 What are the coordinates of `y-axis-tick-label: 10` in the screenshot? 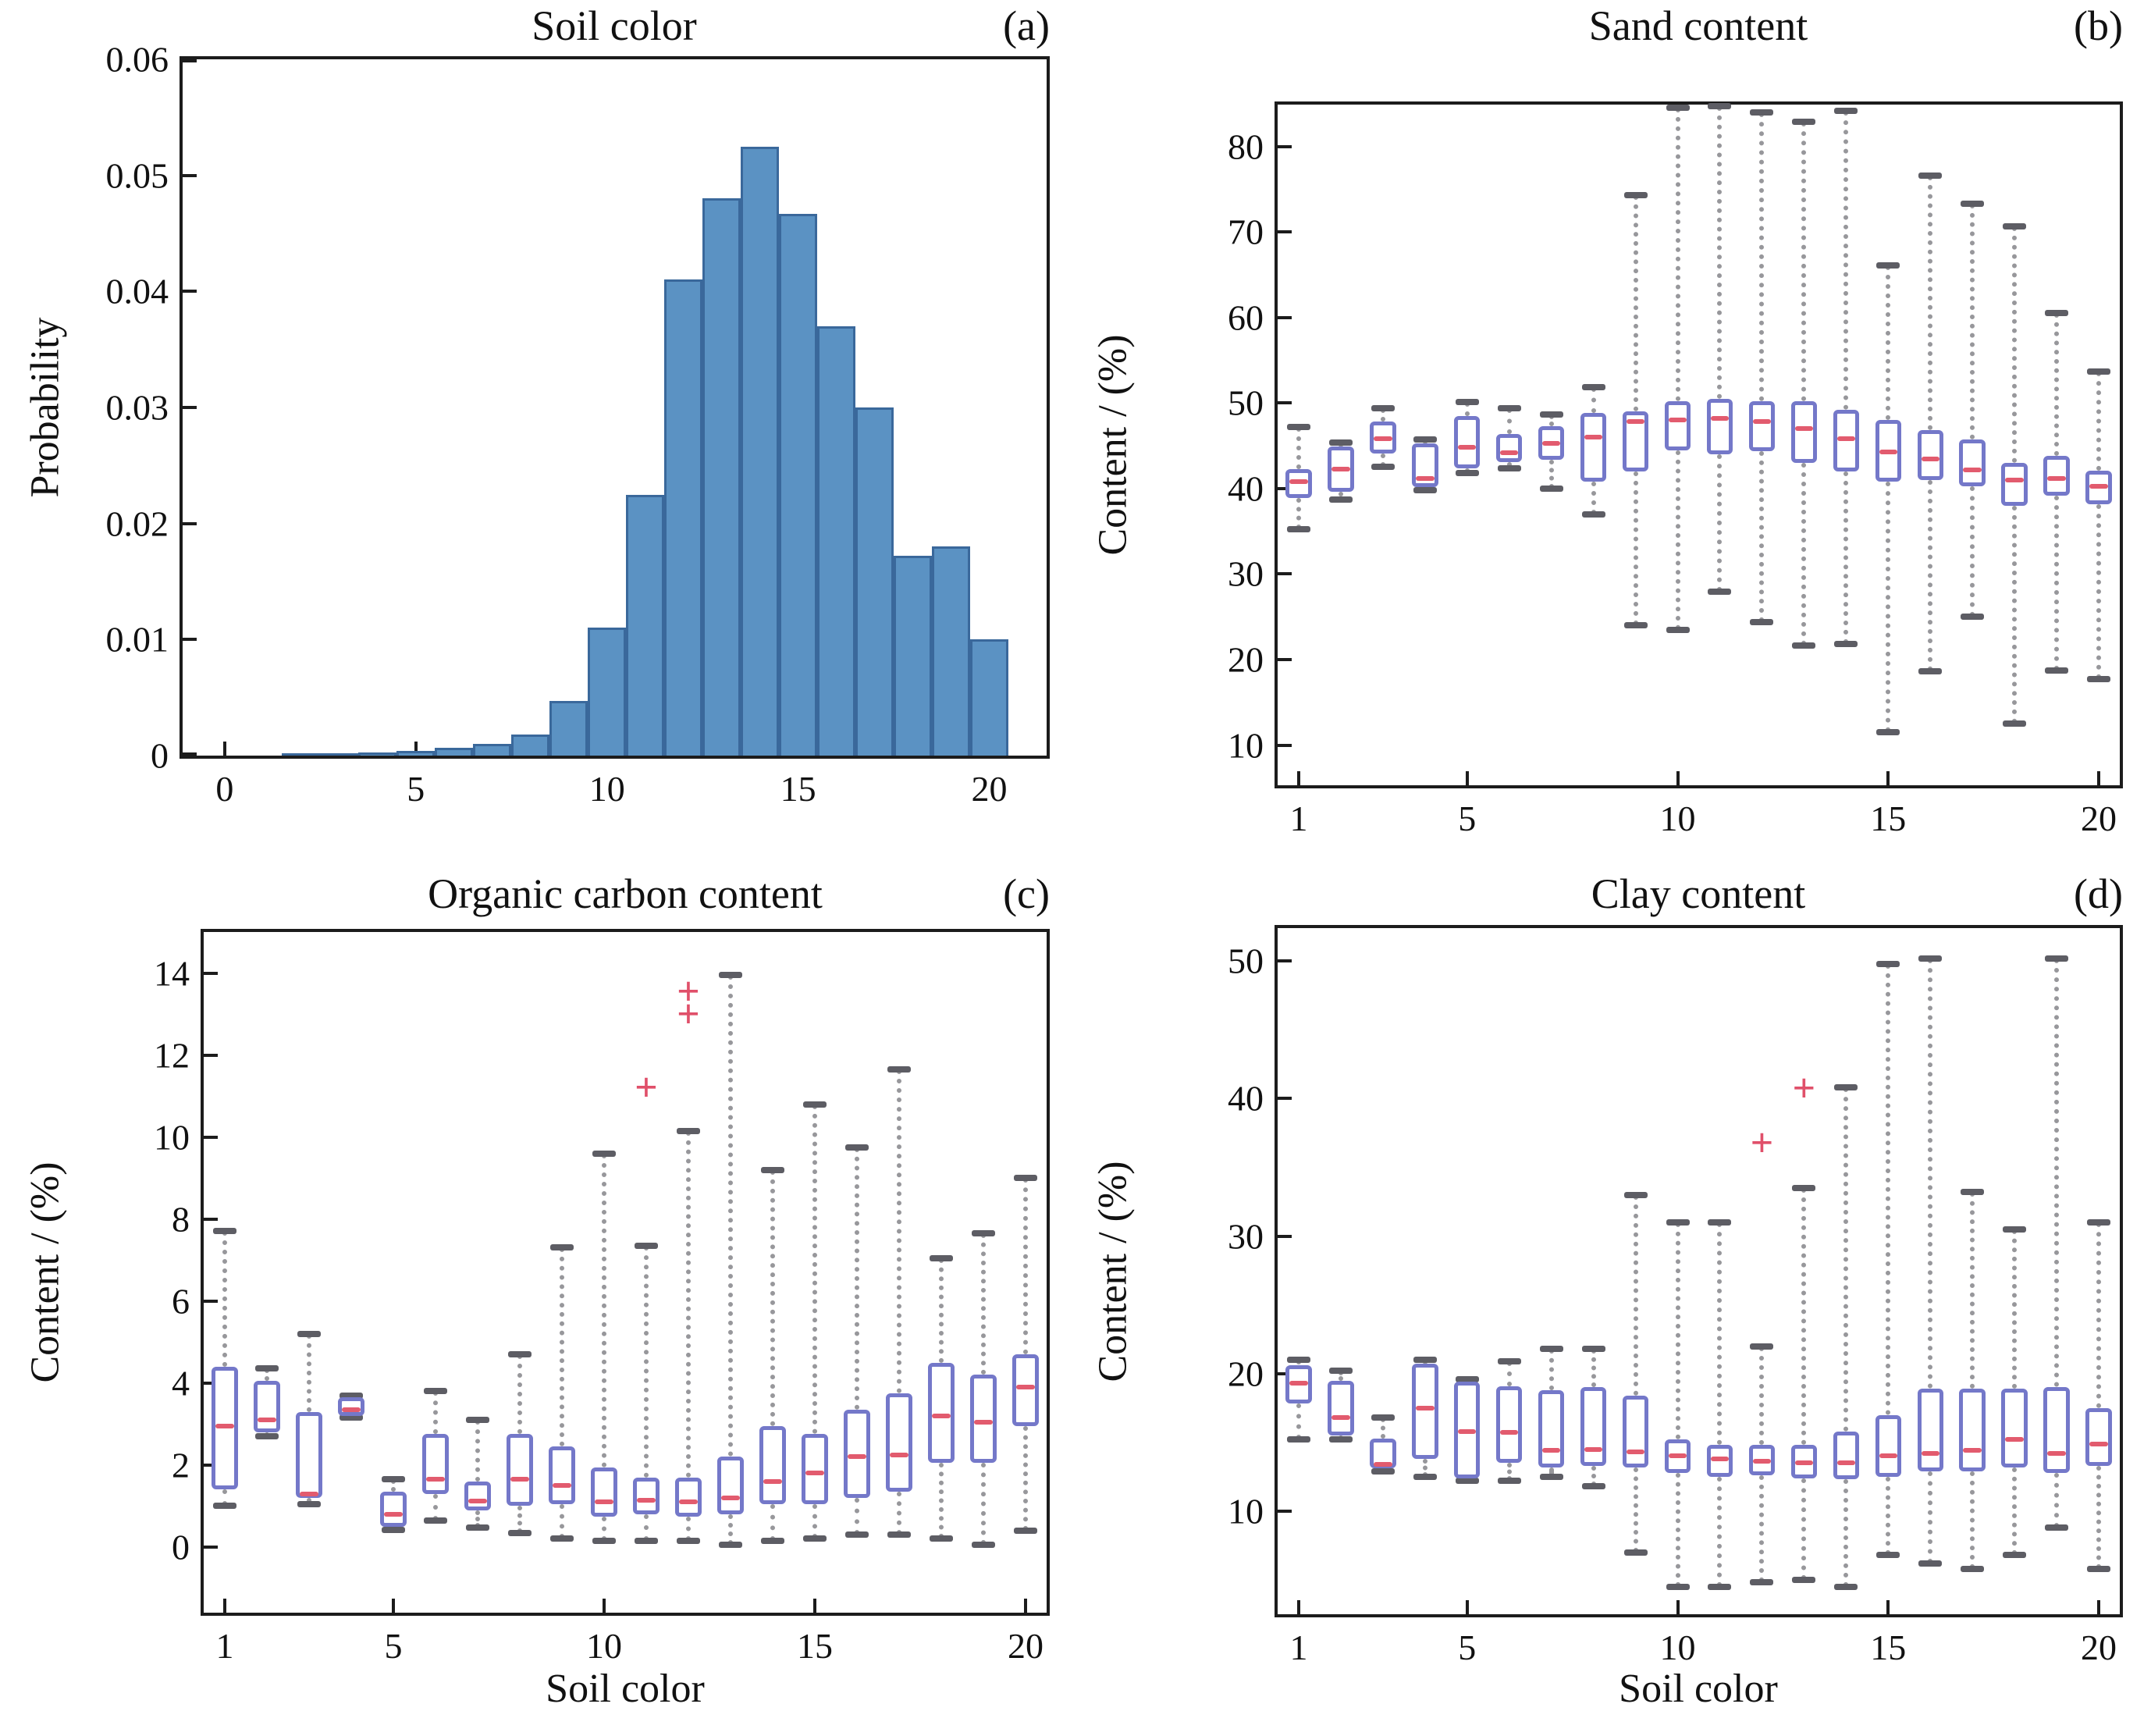 It's located at (1246, 1511).